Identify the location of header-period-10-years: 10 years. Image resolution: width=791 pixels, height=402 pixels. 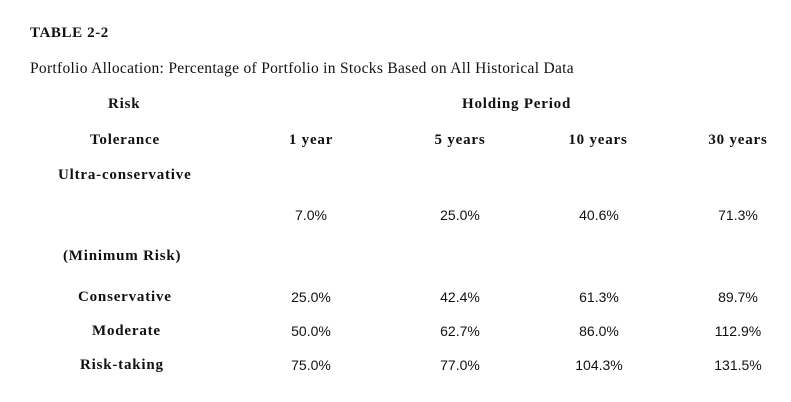
(598, 140).